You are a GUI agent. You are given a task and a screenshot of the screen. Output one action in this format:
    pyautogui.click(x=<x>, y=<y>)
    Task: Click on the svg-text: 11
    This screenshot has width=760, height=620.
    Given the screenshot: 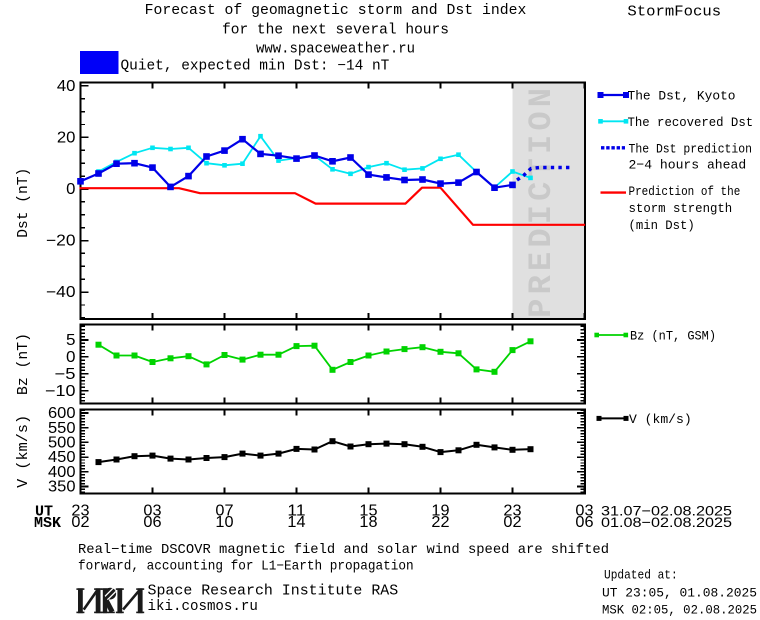 What is the action you would take?
    pyautogui.click(x=296, y=510)
    